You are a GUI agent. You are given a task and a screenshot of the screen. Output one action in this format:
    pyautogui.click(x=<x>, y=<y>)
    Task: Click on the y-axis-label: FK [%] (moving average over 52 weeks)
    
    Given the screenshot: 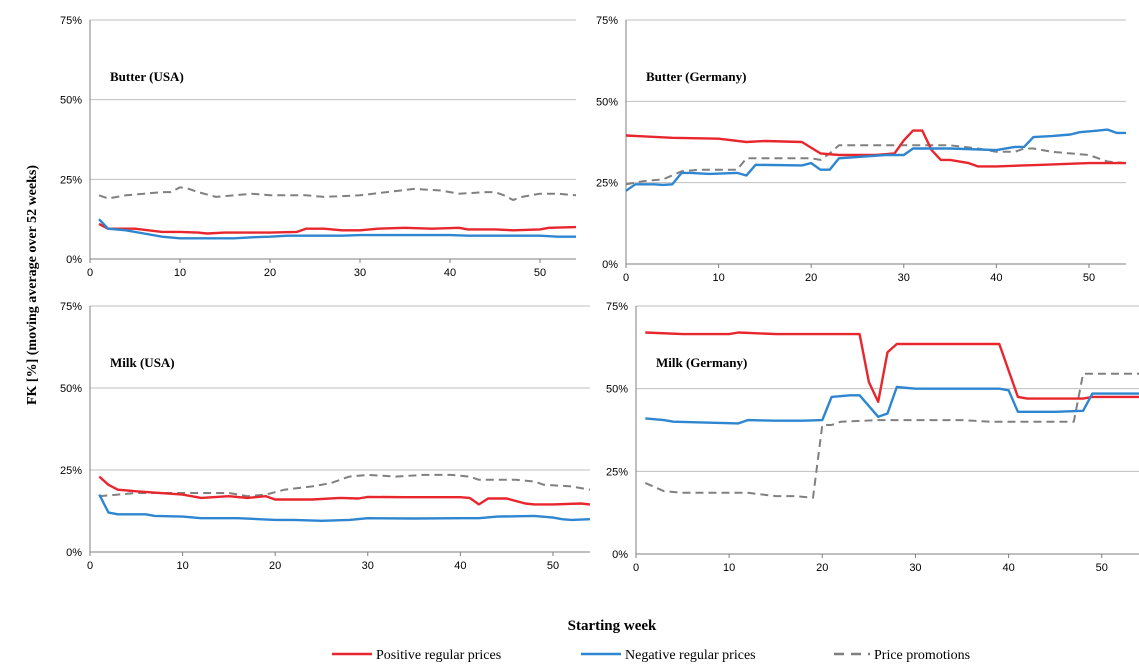 What is the action you would take?
    pyautogui.click(x=32, y=285)
    